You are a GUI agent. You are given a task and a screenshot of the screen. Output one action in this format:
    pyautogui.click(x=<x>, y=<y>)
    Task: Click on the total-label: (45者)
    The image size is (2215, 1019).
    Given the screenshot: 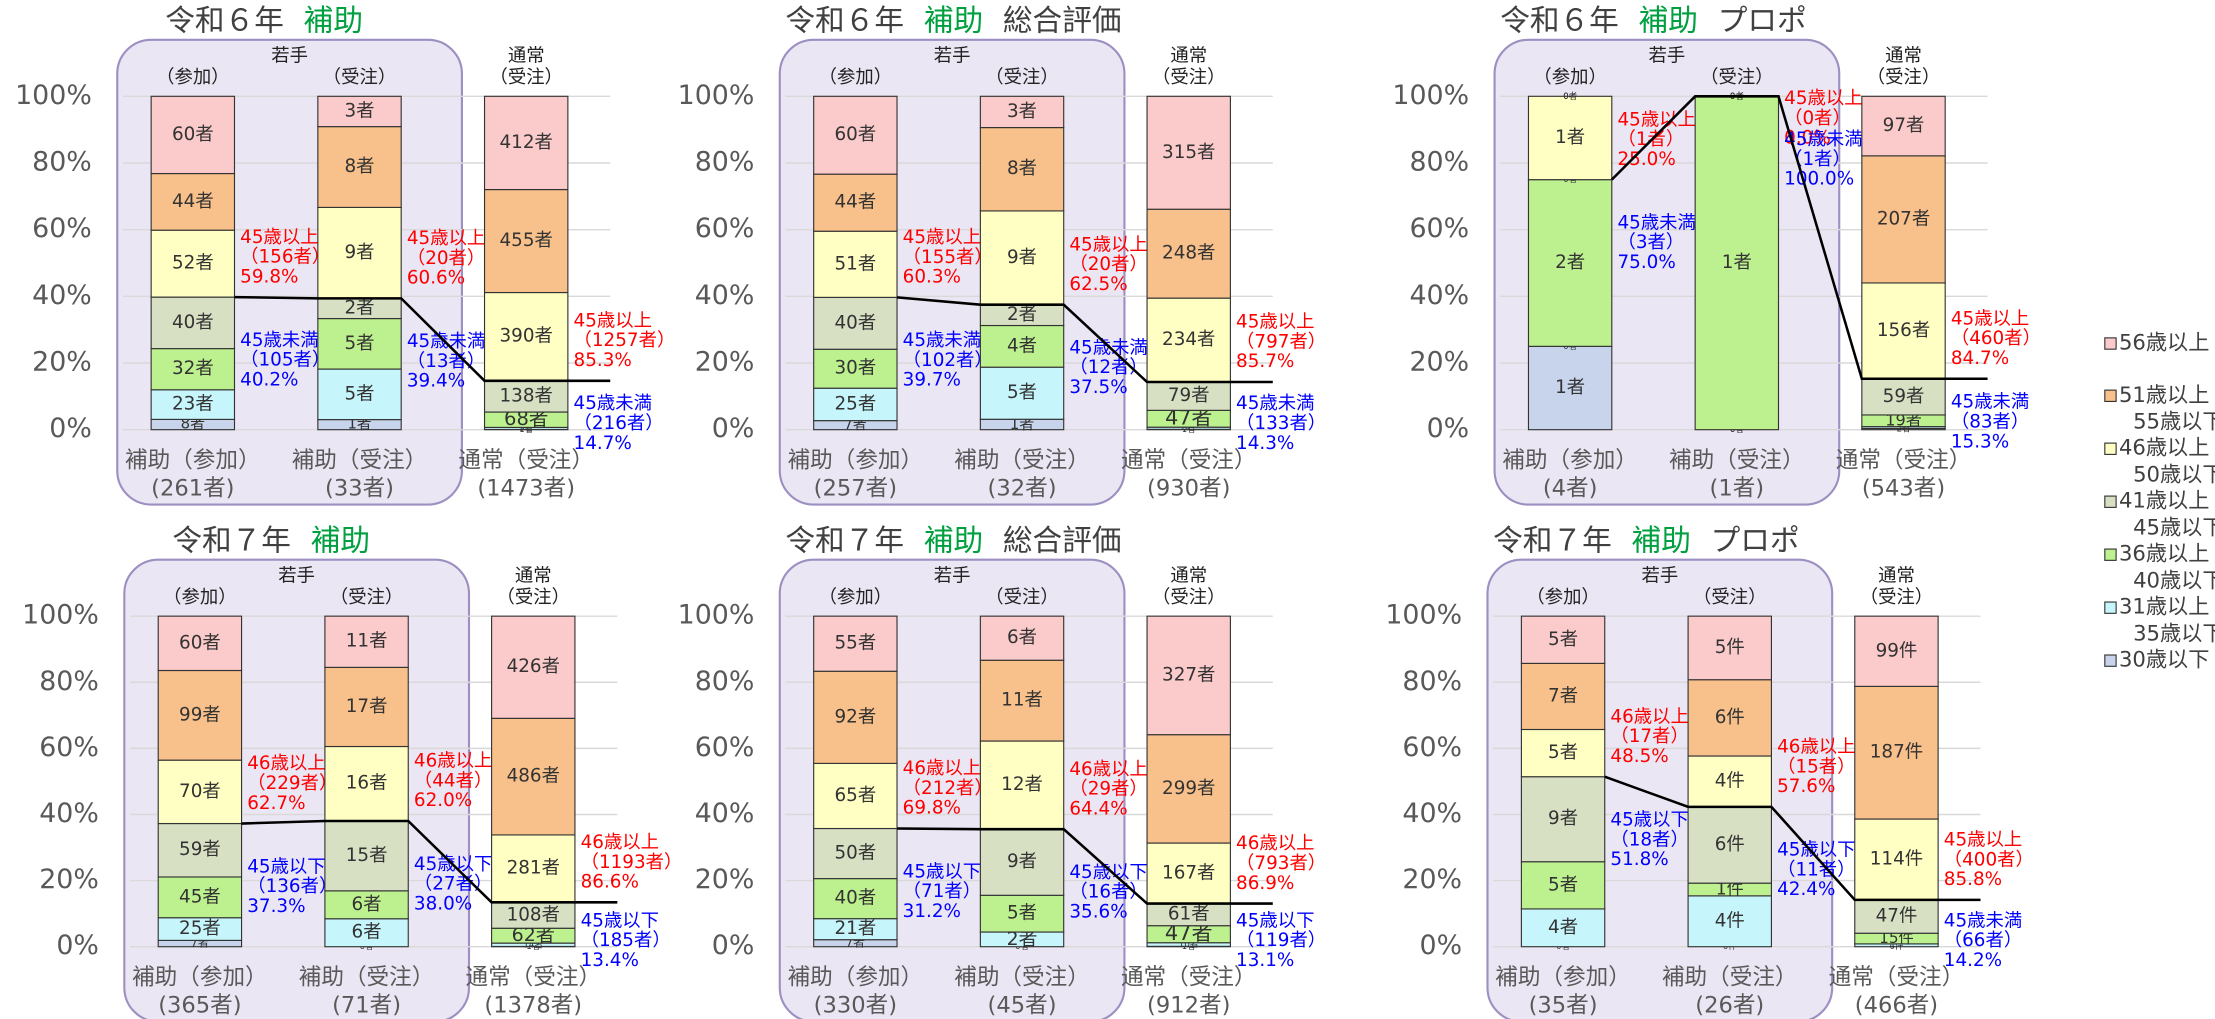 What is the action you would take?
    pyautogui.click(x=1022, y=1006)
    